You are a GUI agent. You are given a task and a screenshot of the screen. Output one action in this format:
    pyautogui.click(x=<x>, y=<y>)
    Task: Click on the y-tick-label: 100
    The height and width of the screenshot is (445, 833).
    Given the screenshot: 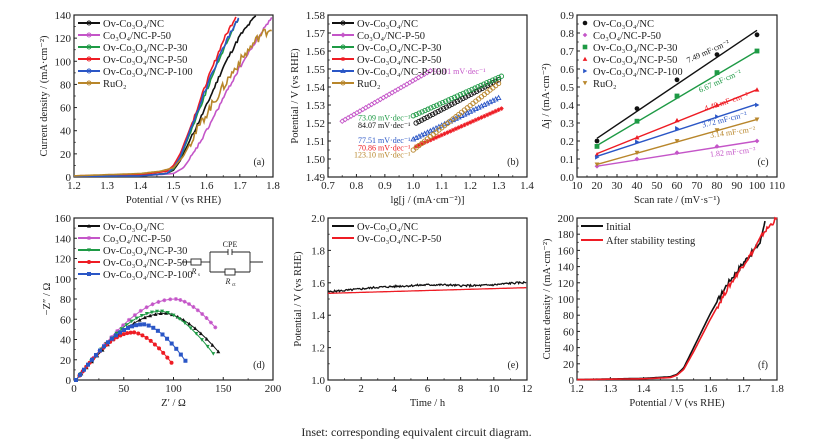 What is the action you would take?
    pyautogui.click(x=566, y=300)
    